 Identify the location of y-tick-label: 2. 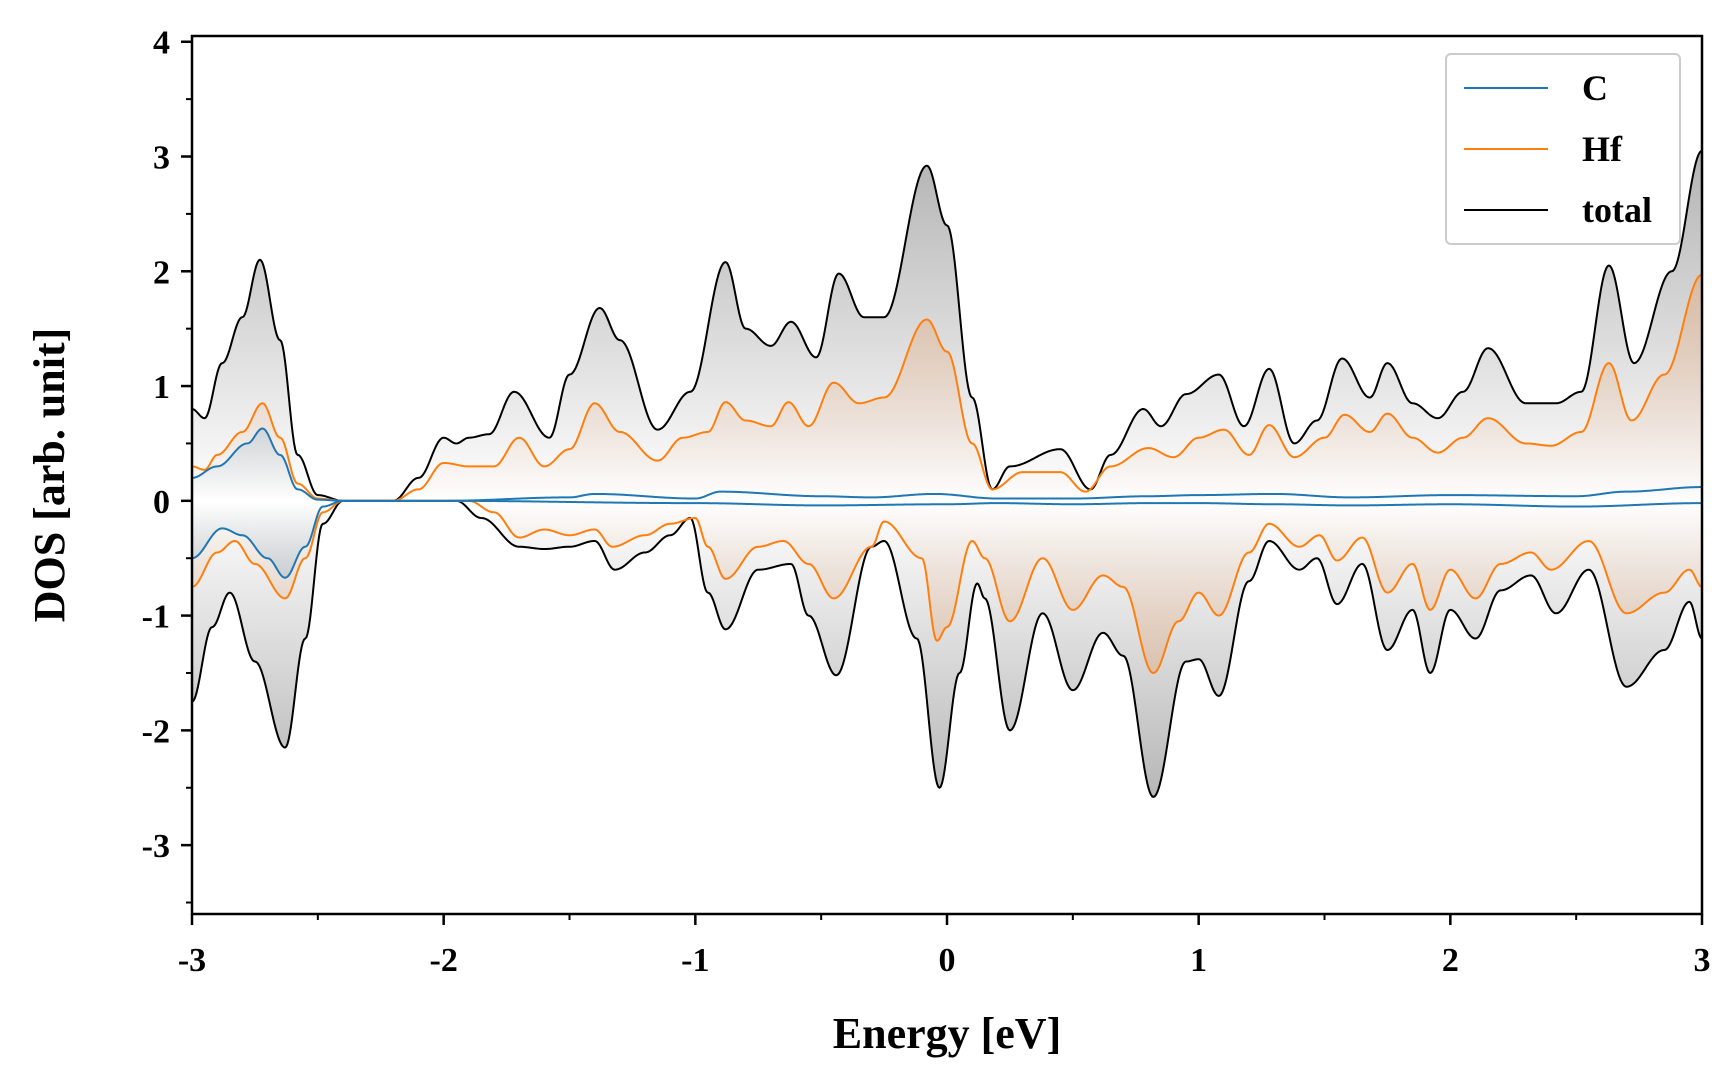
(161, 272).